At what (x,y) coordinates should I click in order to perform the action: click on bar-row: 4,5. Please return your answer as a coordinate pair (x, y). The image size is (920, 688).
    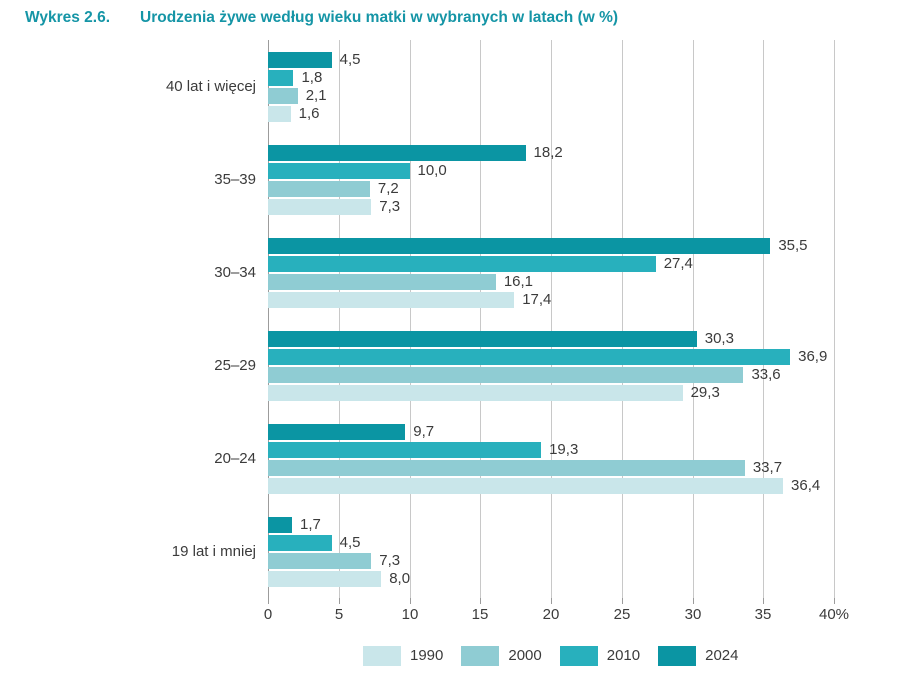
    Looking at the image, I should click on (551, 59).